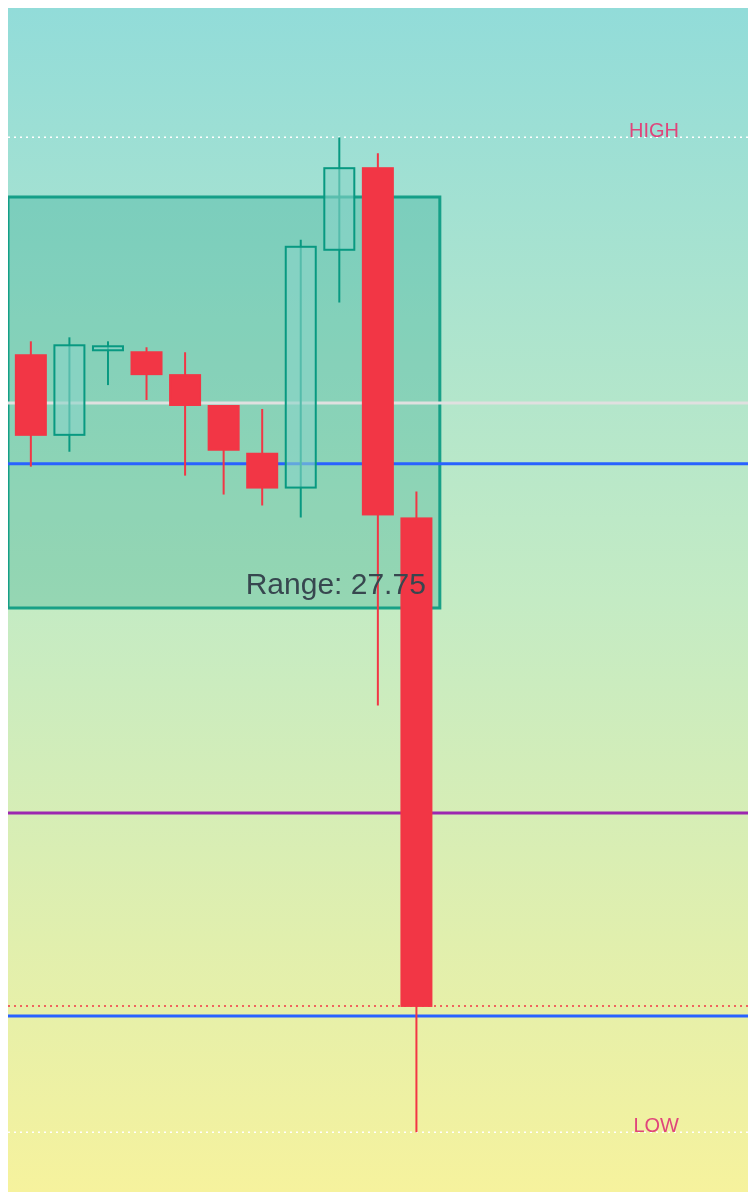 This screenshot has width=748, height=1200. Describe the element at coordinates (654, 130) in the screenshot. I see `ref-line-label: HIGH` at that location.